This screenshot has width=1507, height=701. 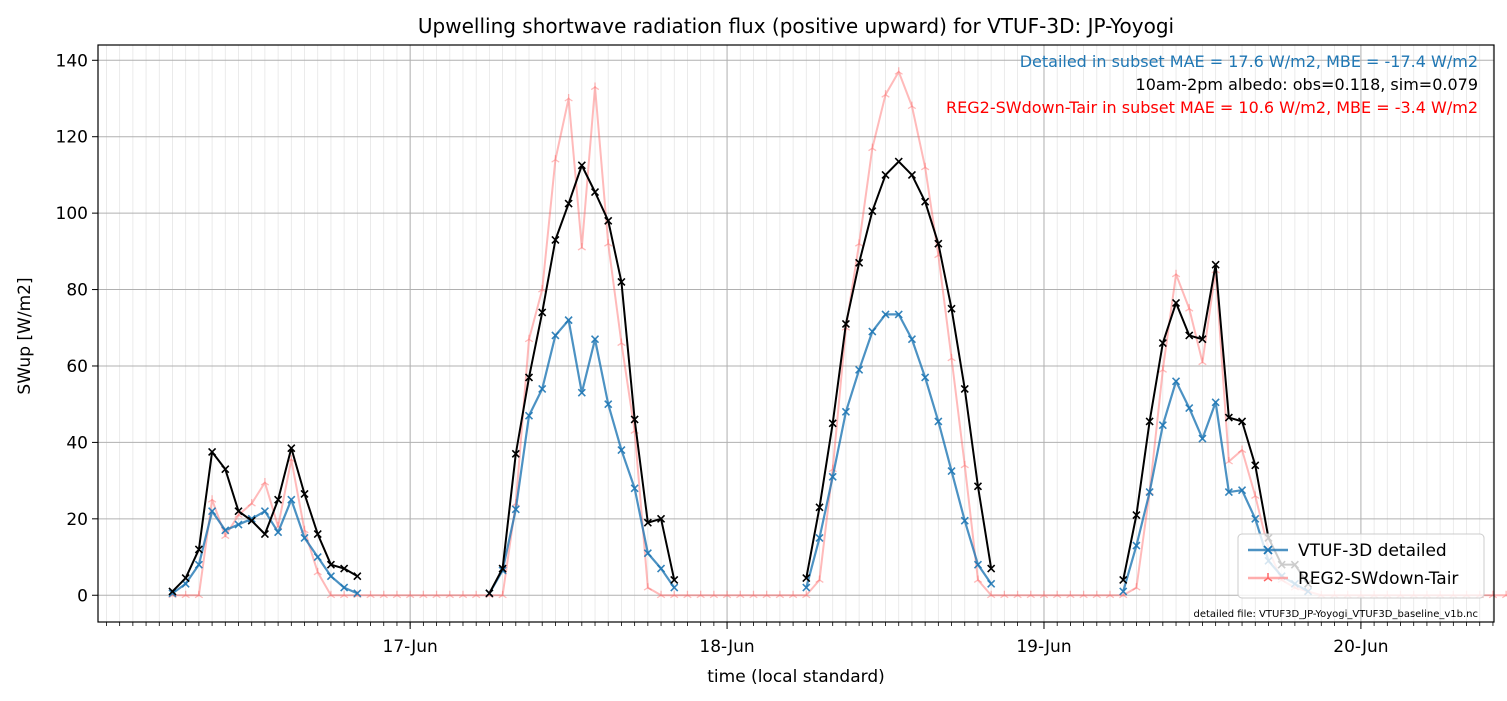 I want to click on y-axis-label: SWup [W/m2], so click(x=25, y=335).